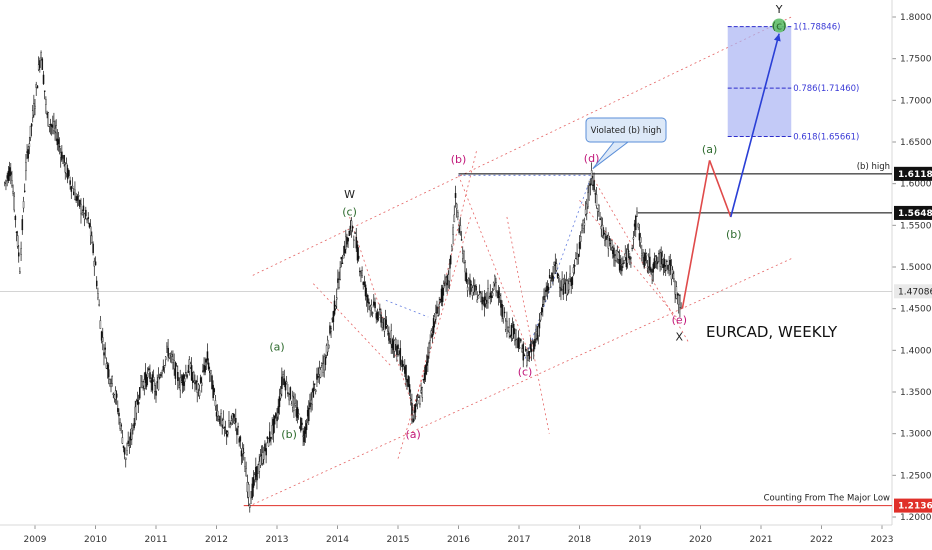 Image resolution: width=932 pixels, height=550 pixels. What do you see at coordinates (709, 149) in the screenshot?
I see `wave-label: (a)` at bounding box center [709, 149].